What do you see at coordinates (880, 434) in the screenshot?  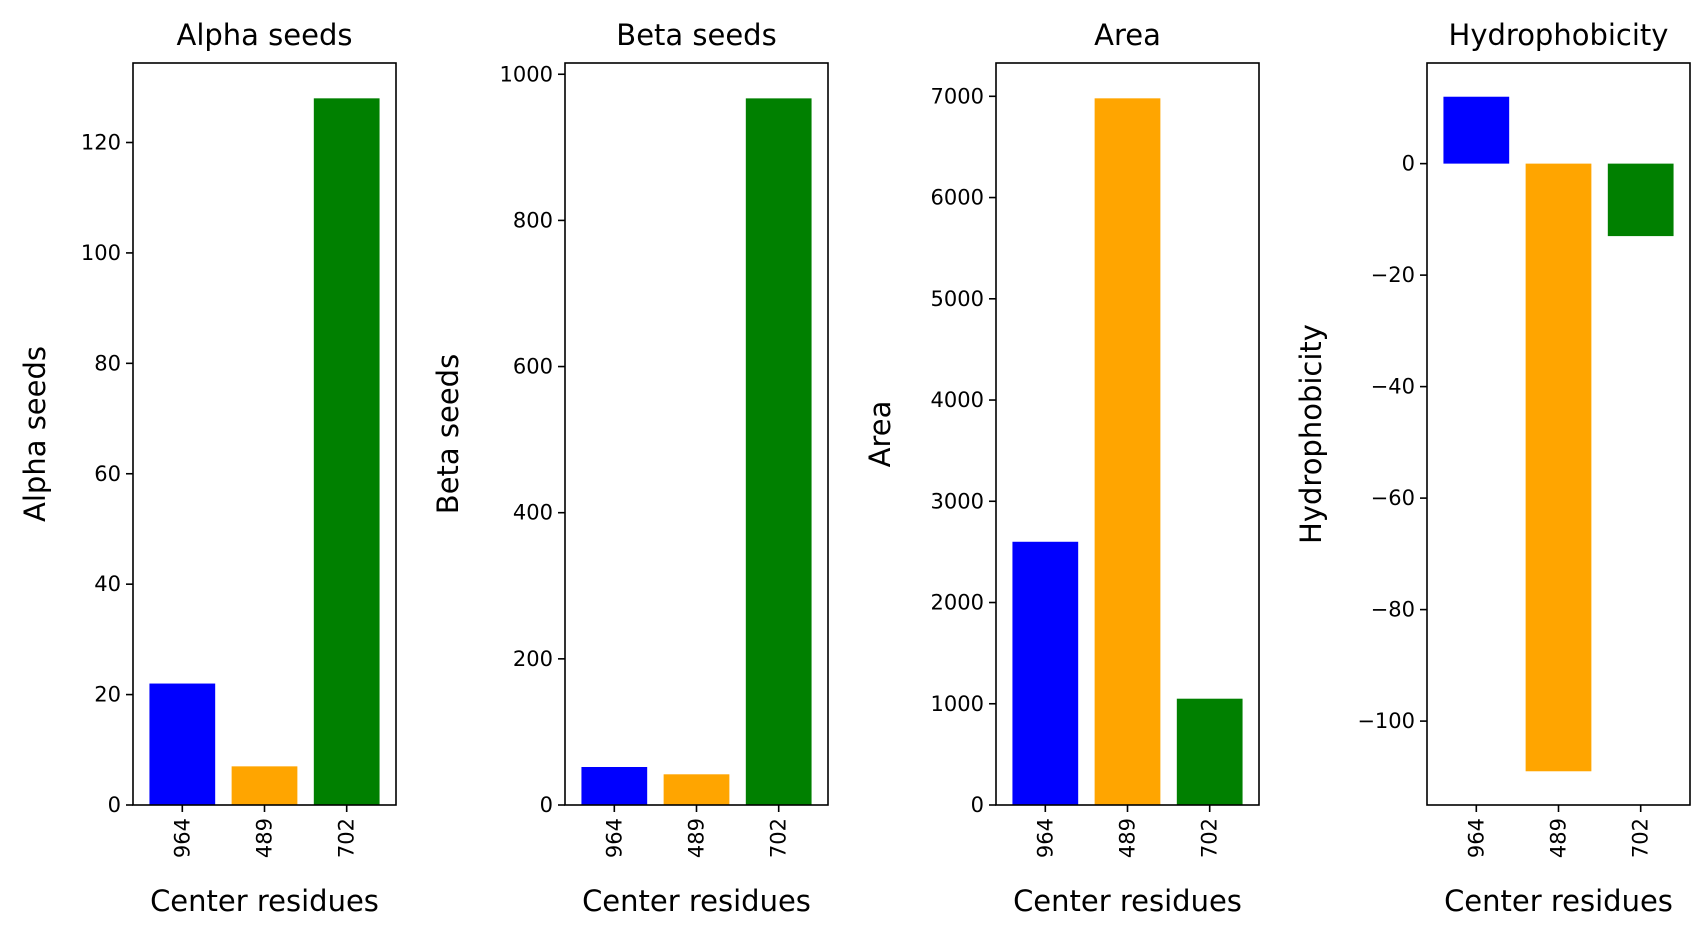 I see `y-axis-title: Area` at bounding box center [880, 434].